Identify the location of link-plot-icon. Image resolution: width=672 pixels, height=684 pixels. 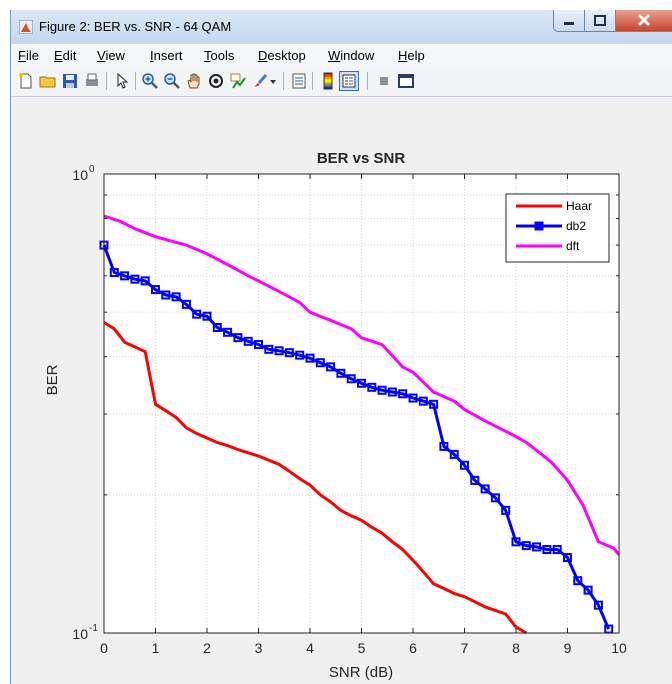
(299, 81).